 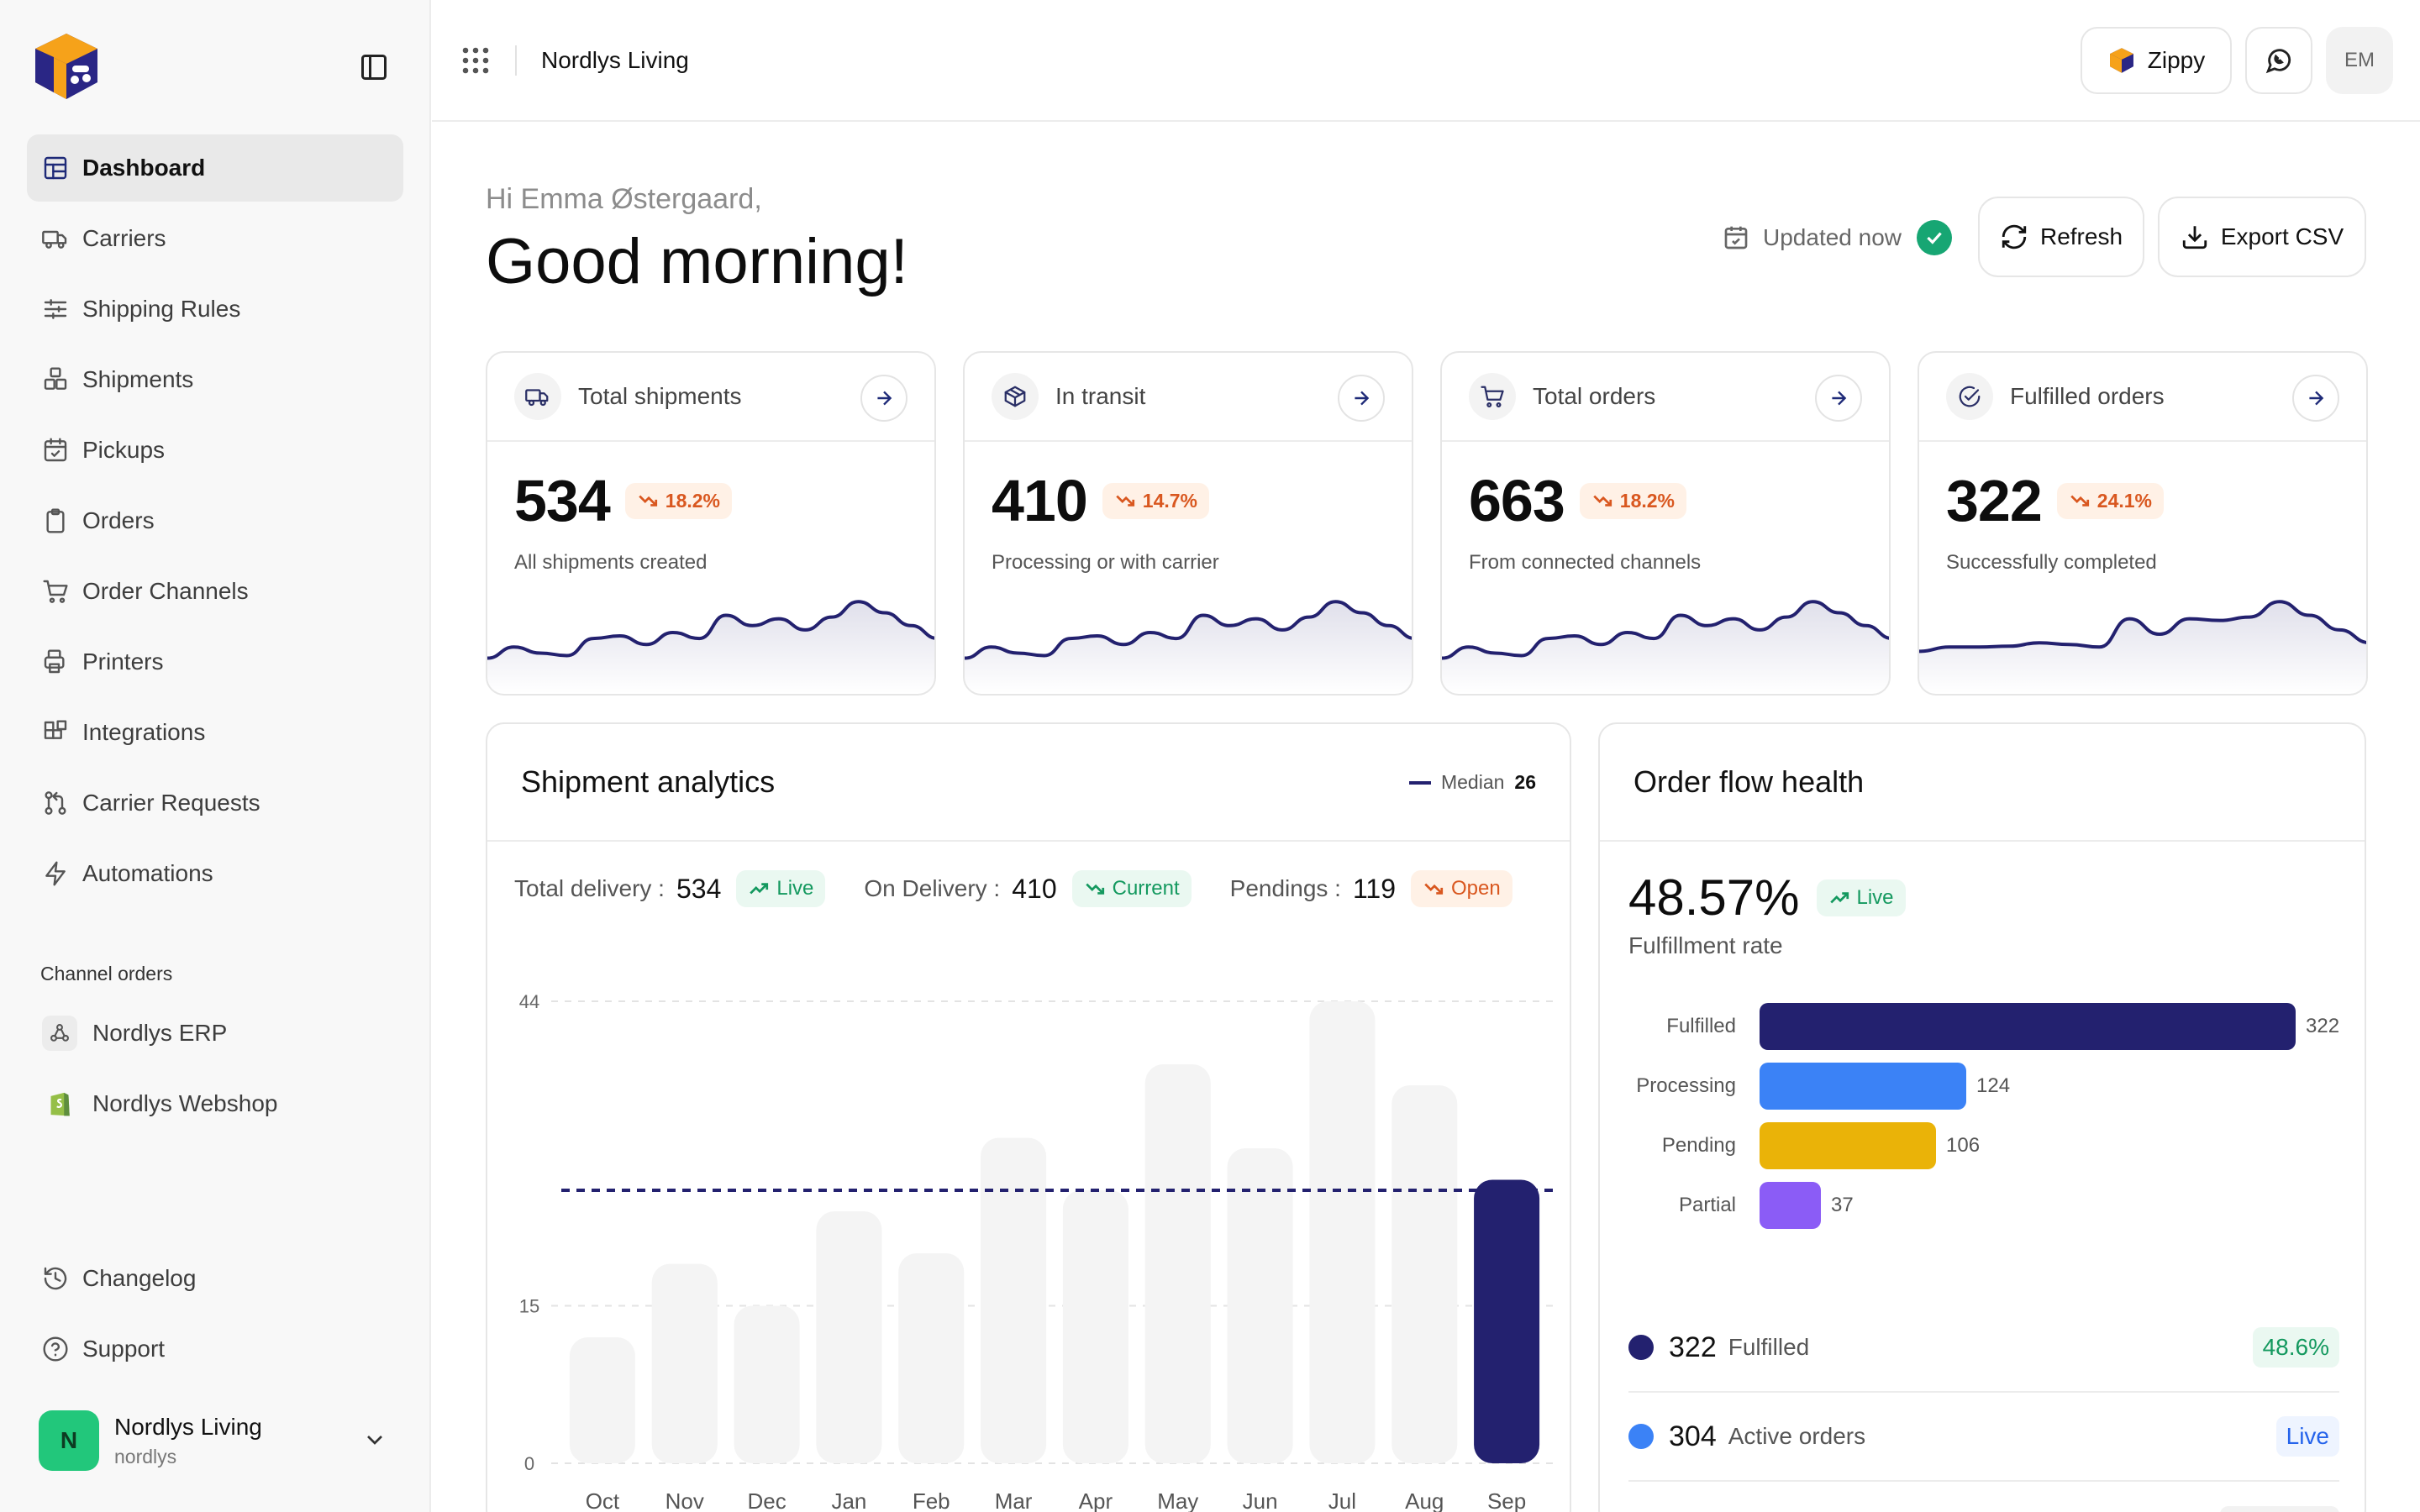 What do you see at coordinates (2359, 60) in the screenshot?
I see `user-avatar: EM` at bounding box center [2359, 60].